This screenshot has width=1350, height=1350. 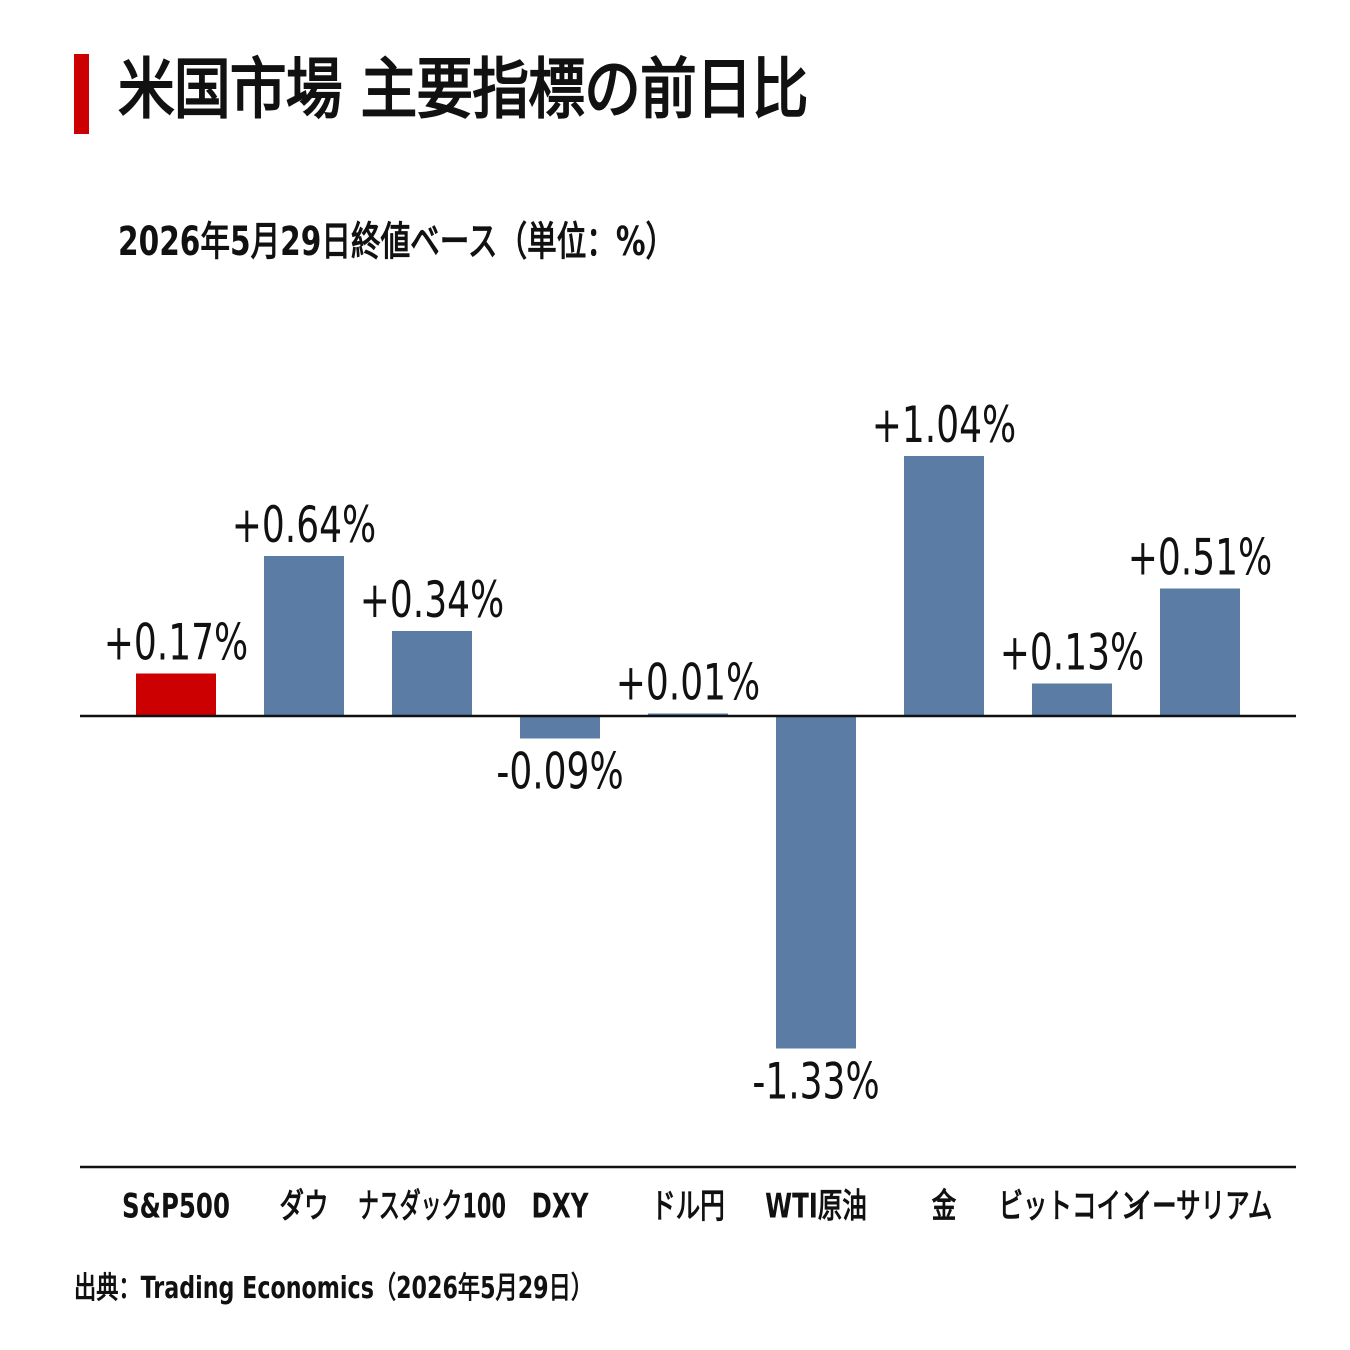 What do you see at coordinates (688, 683) in the screenshot?
I see `value-label-4: +0.01%` at bounding box center [688, 683].